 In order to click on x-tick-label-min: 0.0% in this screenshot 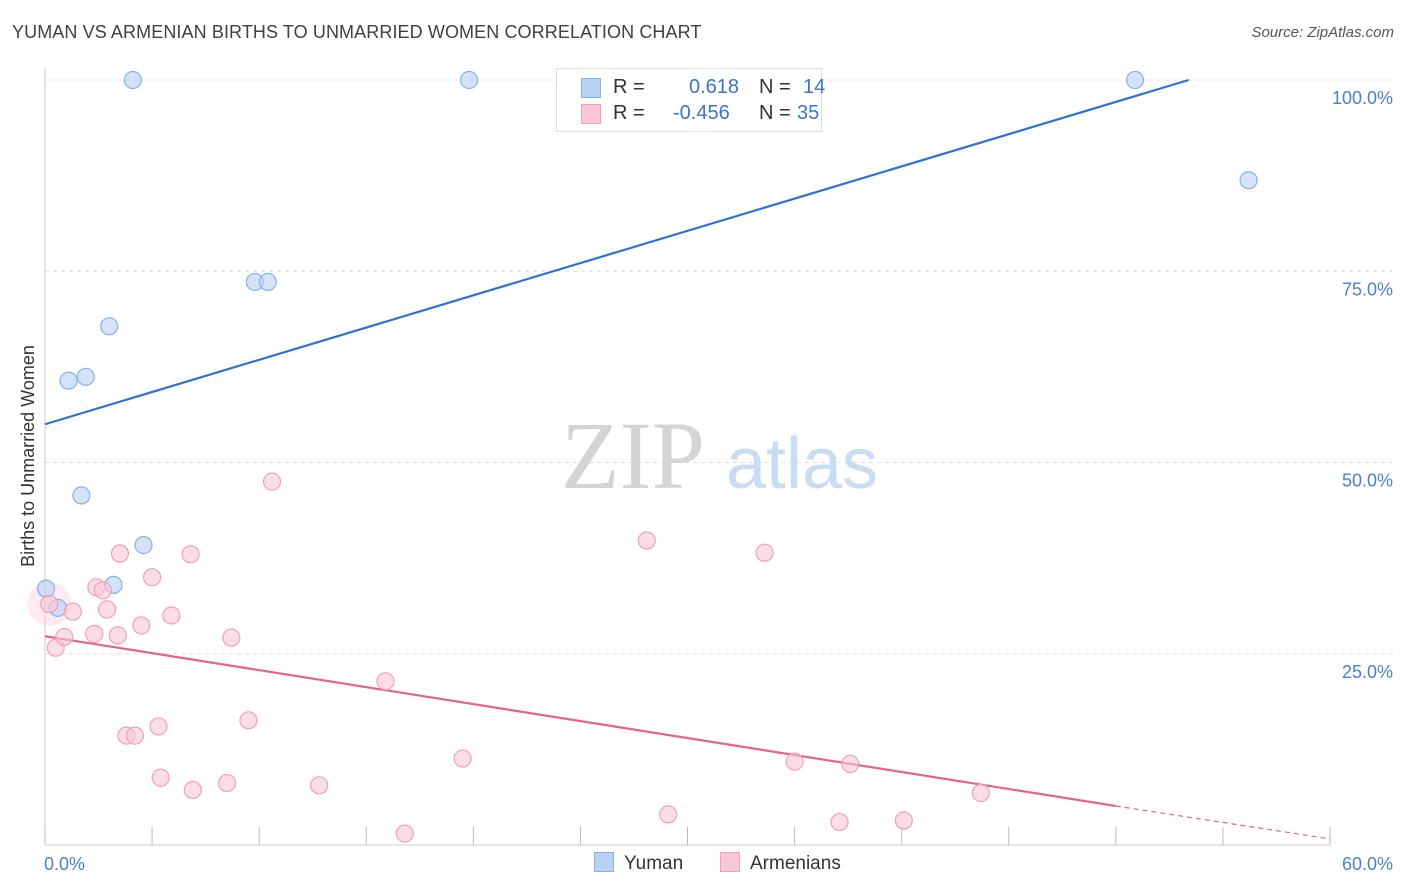, I will do `click(64, 864)`.